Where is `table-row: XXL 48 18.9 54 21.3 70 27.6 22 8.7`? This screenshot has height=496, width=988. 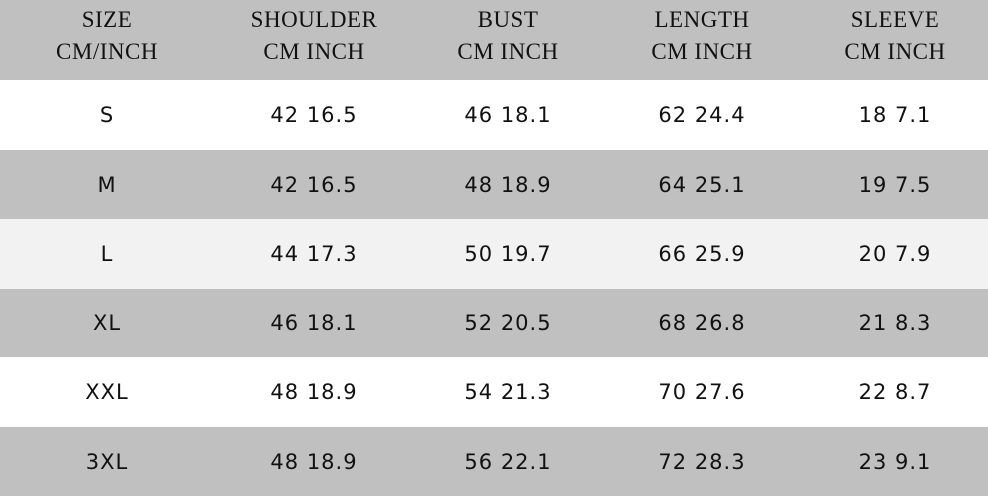 table-row: XXL 48 18.9 54 21.3 70 27.6 22 8.7 is located at coordinates (494, 392).